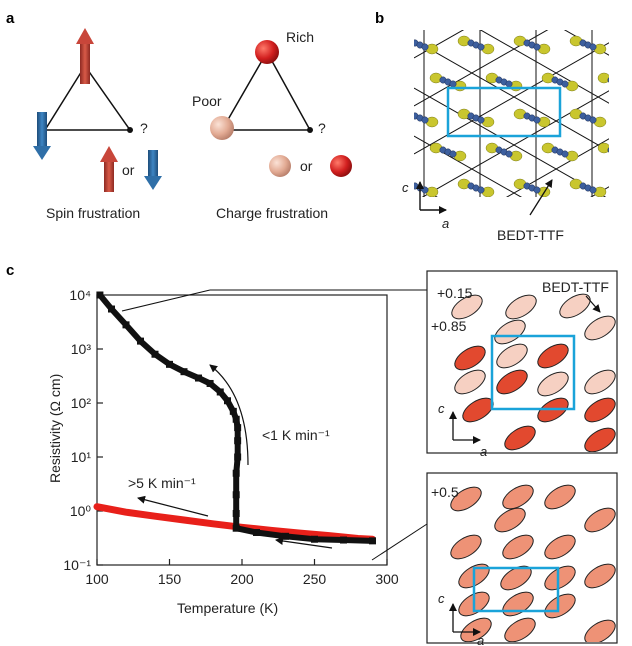 The width and height of the screenshot is (632, 646). I want to click on unit-cell-box, so click(504, 112).